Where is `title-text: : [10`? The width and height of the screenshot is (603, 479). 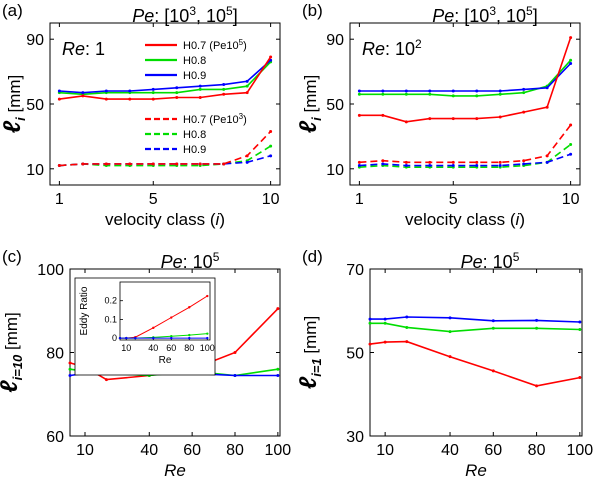 title-text: : [10 is located at coordinates (171, 16).